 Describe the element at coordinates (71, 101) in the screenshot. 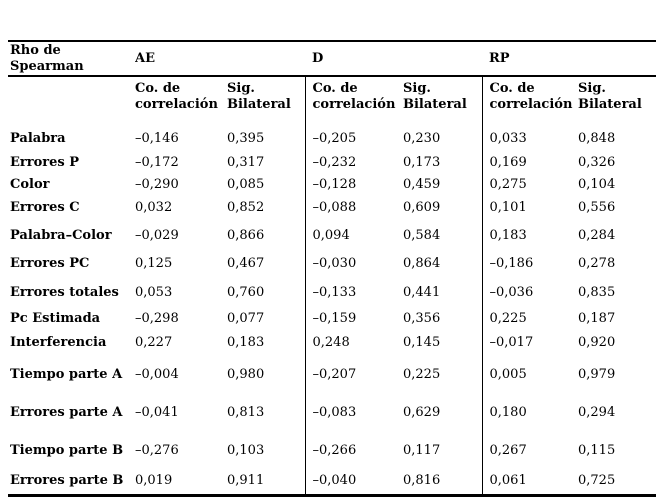

I see `subheader-empty-corner` at that location.